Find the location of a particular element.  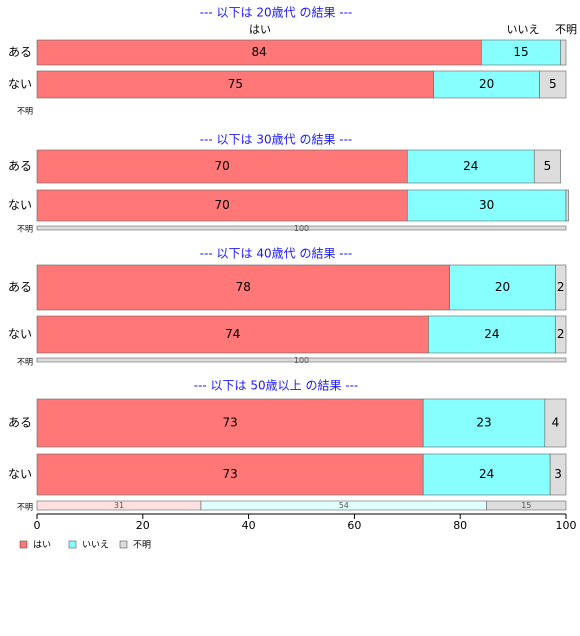

data-label: 84 is located at coordinates (259, 52).